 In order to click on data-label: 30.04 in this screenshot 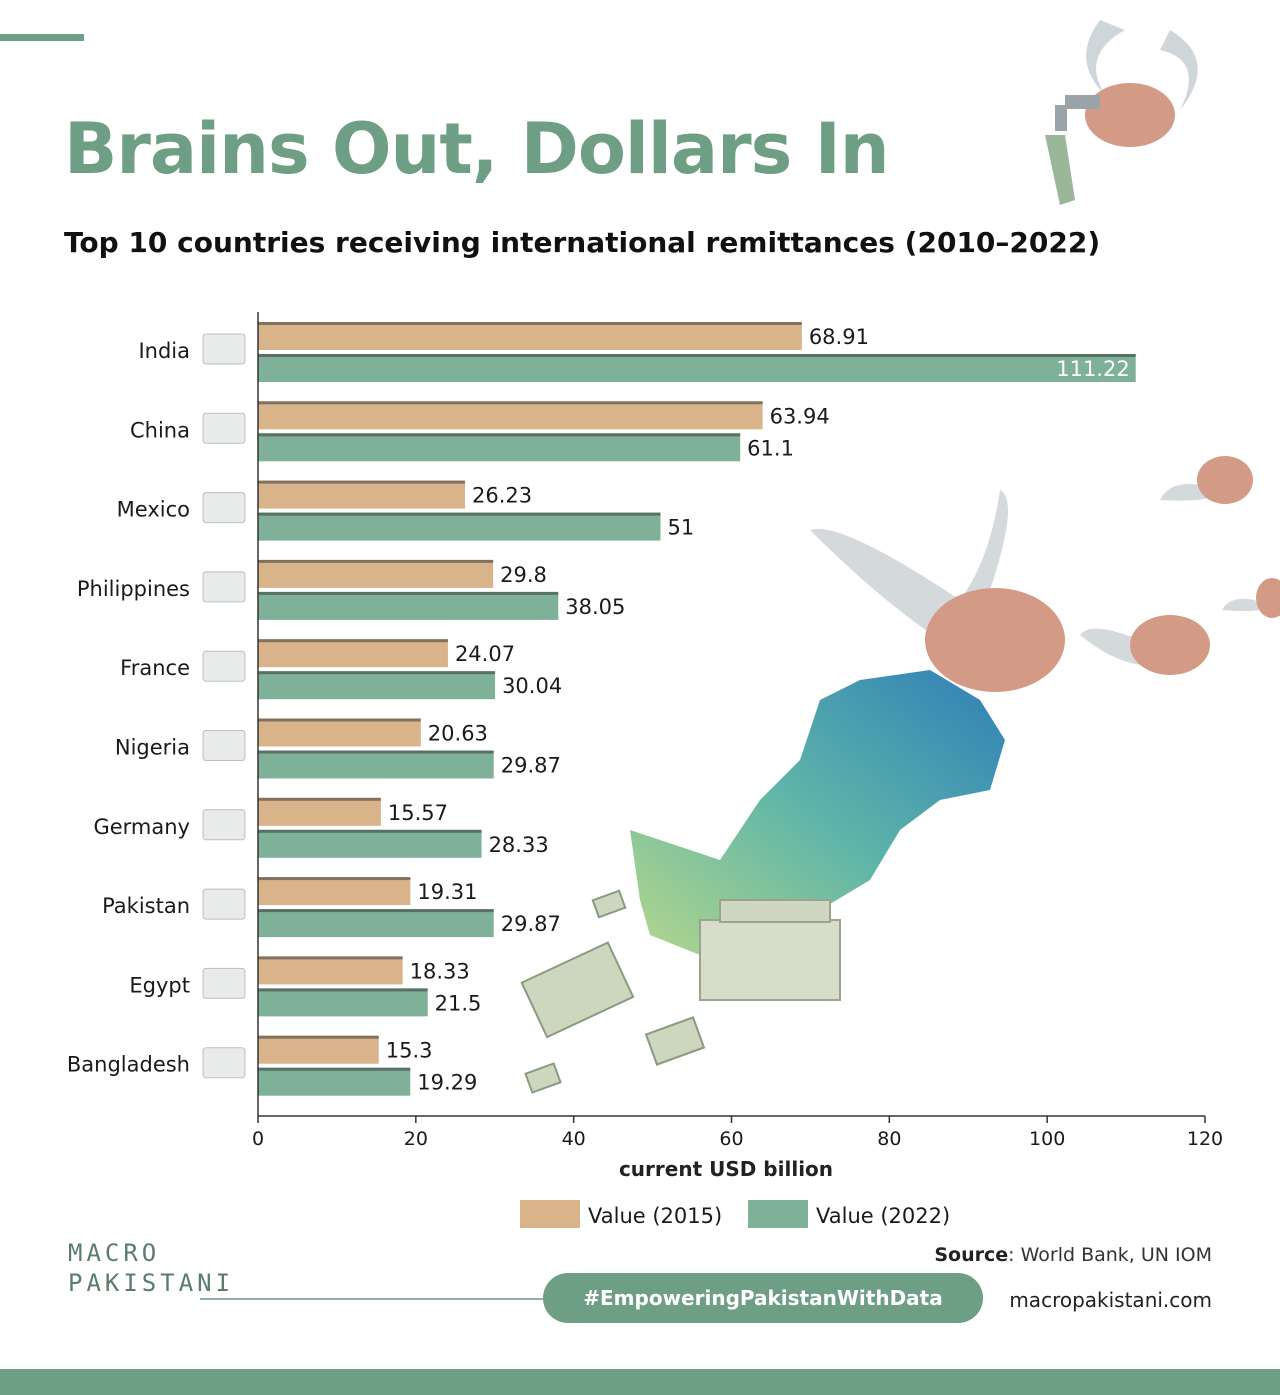, I will do `click(532, 686)`.